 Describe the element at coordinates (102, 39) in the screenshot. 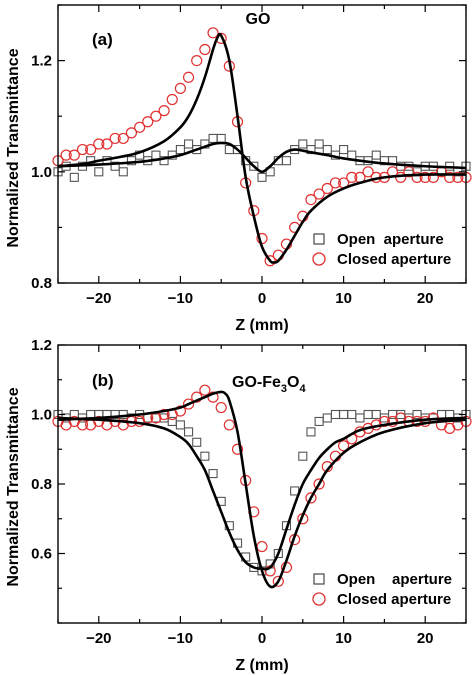

I see `panel-a-label: (a)` at that location.